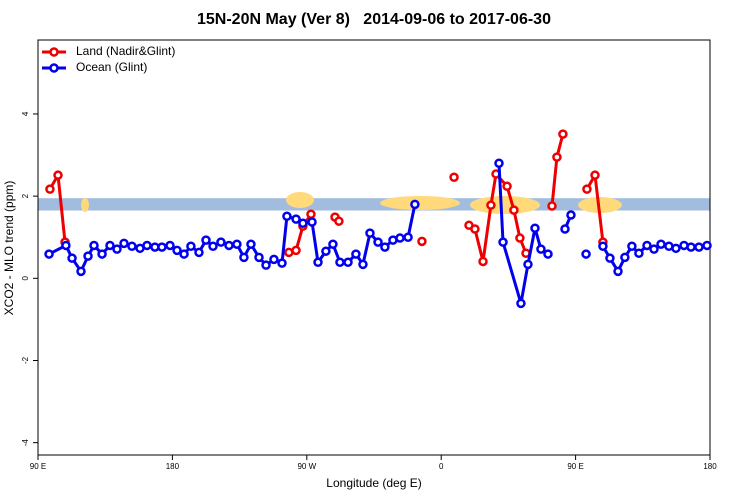 The height and width of the screenshot is (500, 750). I want to click on band-layer, so click(374, 204).